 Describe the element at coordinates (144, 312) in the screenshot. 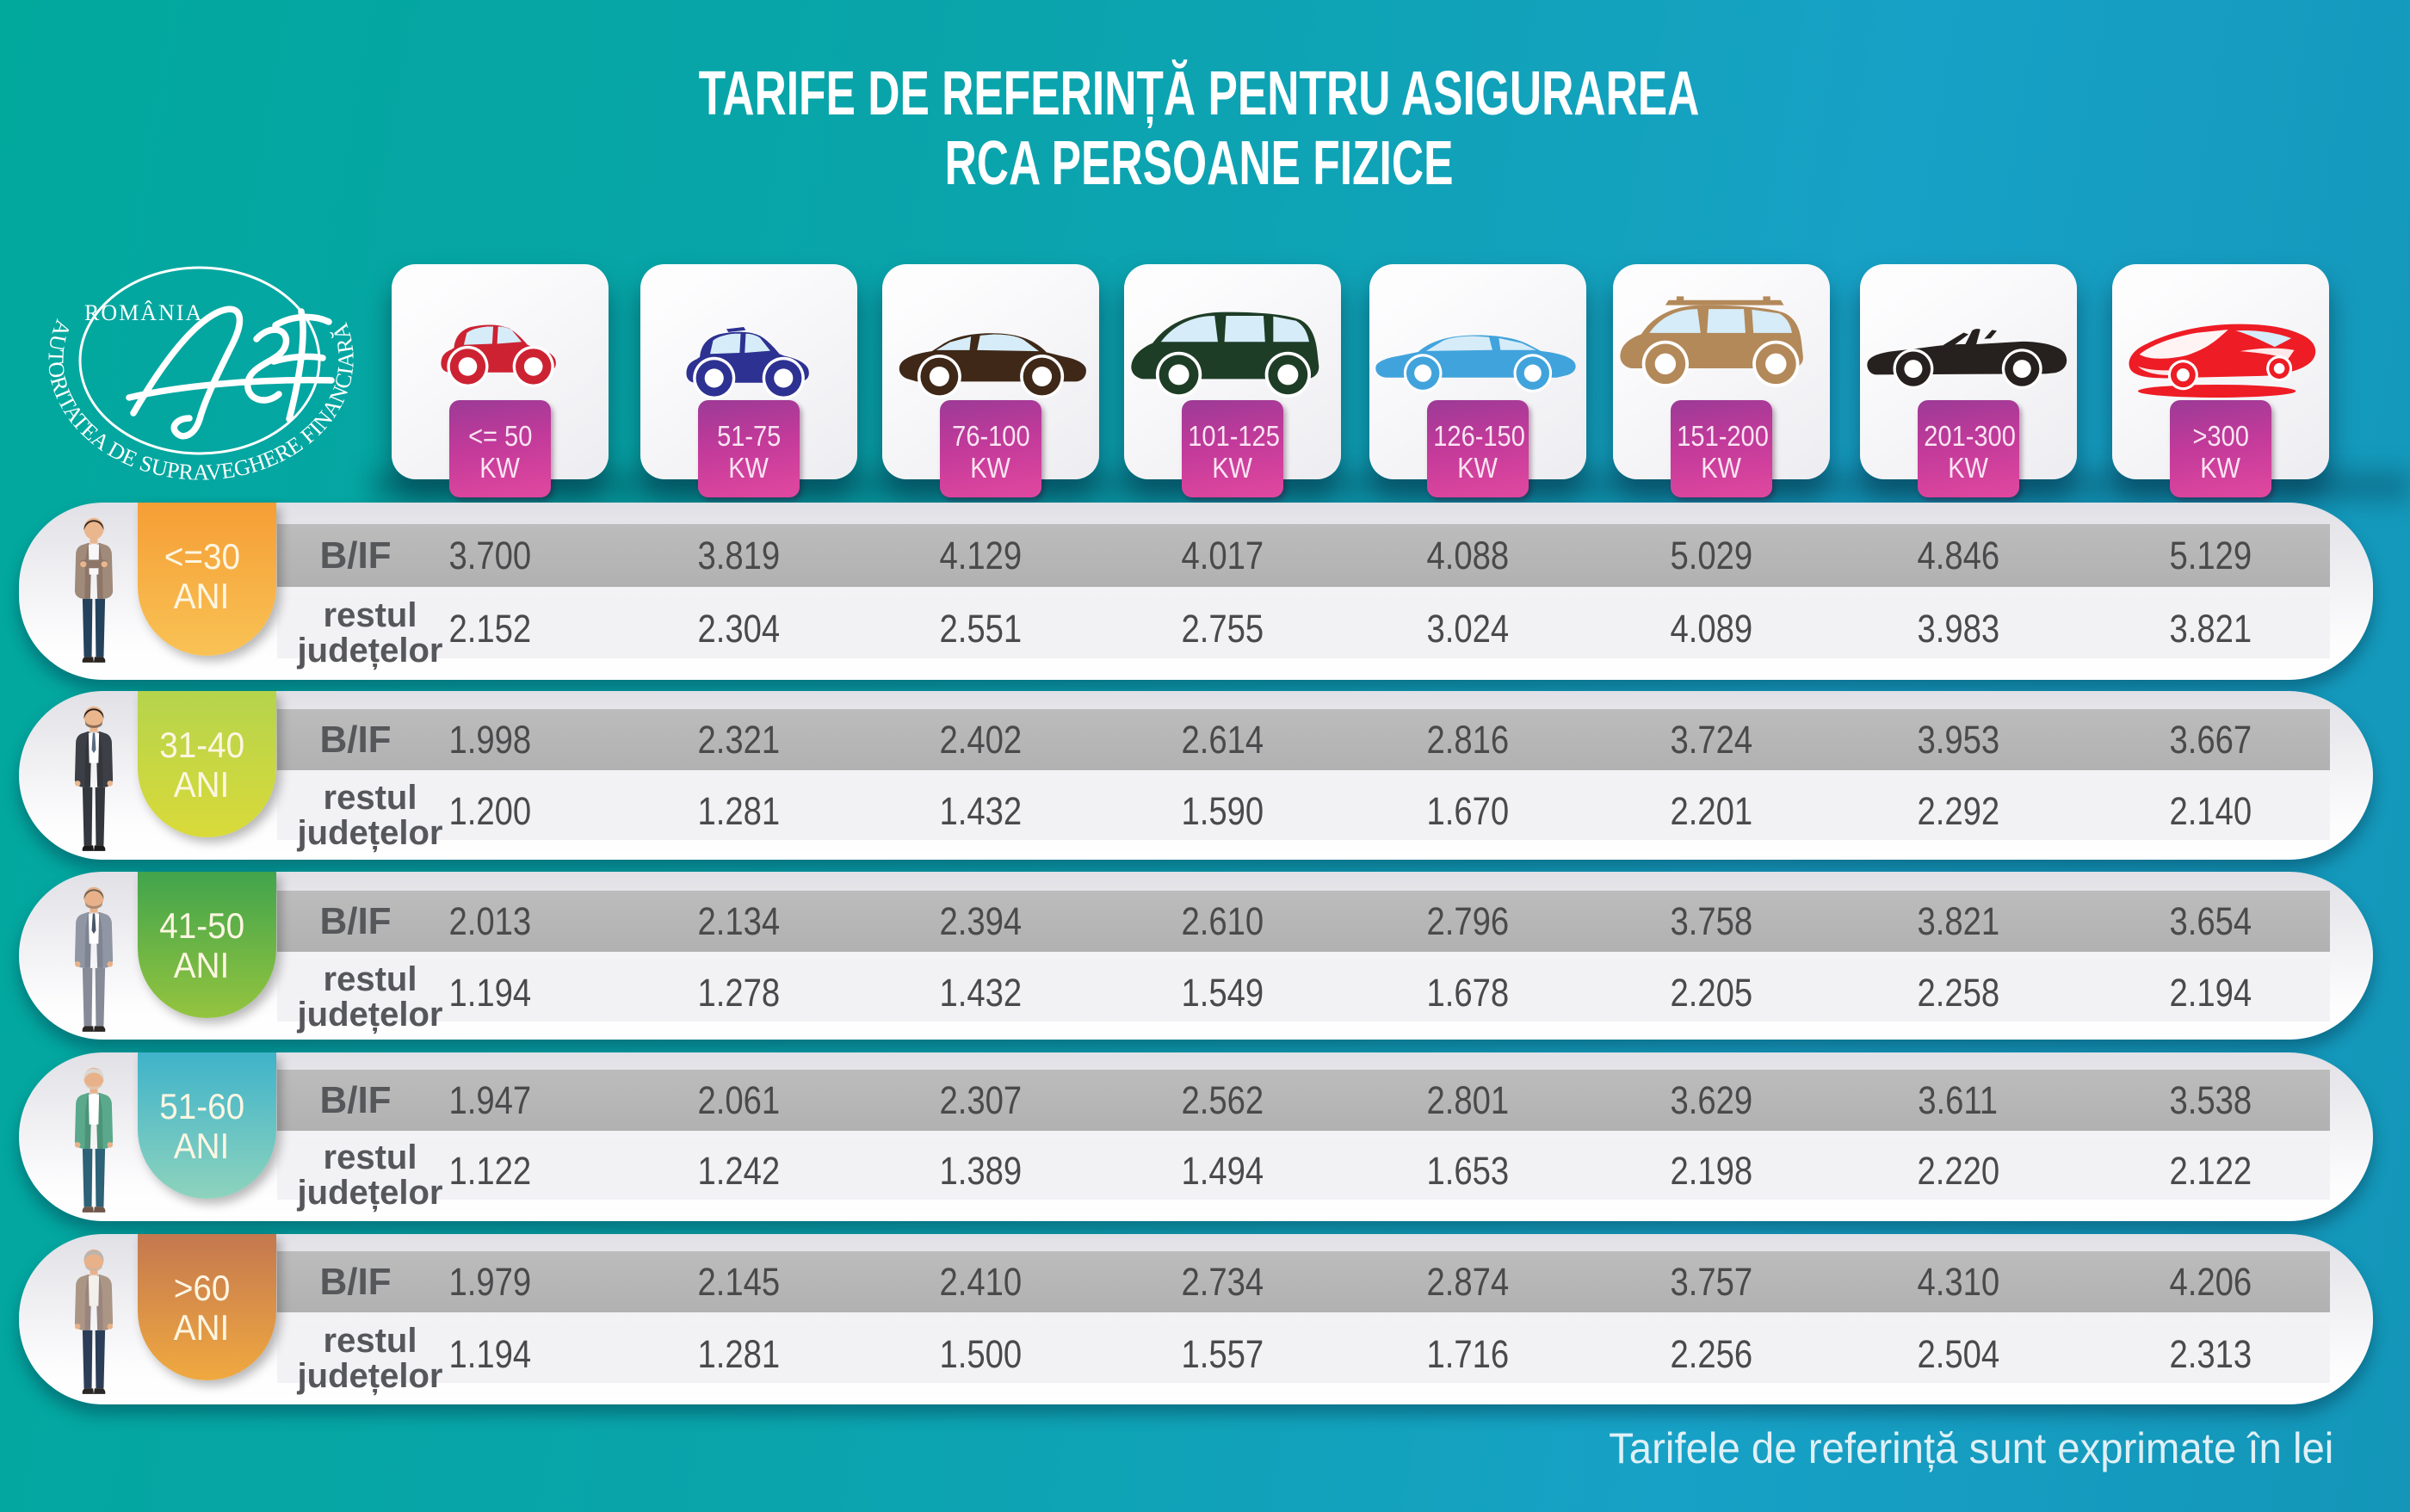

I see `svg-text: ROMÂNIA` at that location.